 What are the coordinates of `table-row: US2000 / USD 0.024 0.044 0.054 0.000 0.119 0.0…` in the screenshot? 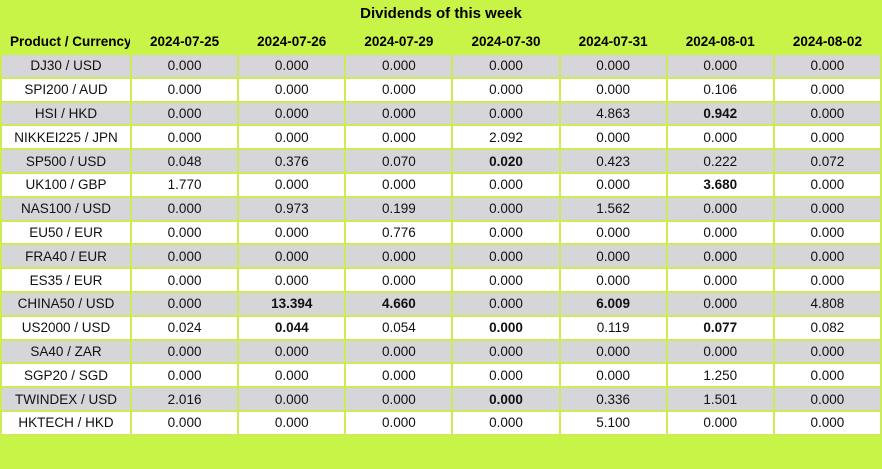 It's located at (441, 327).